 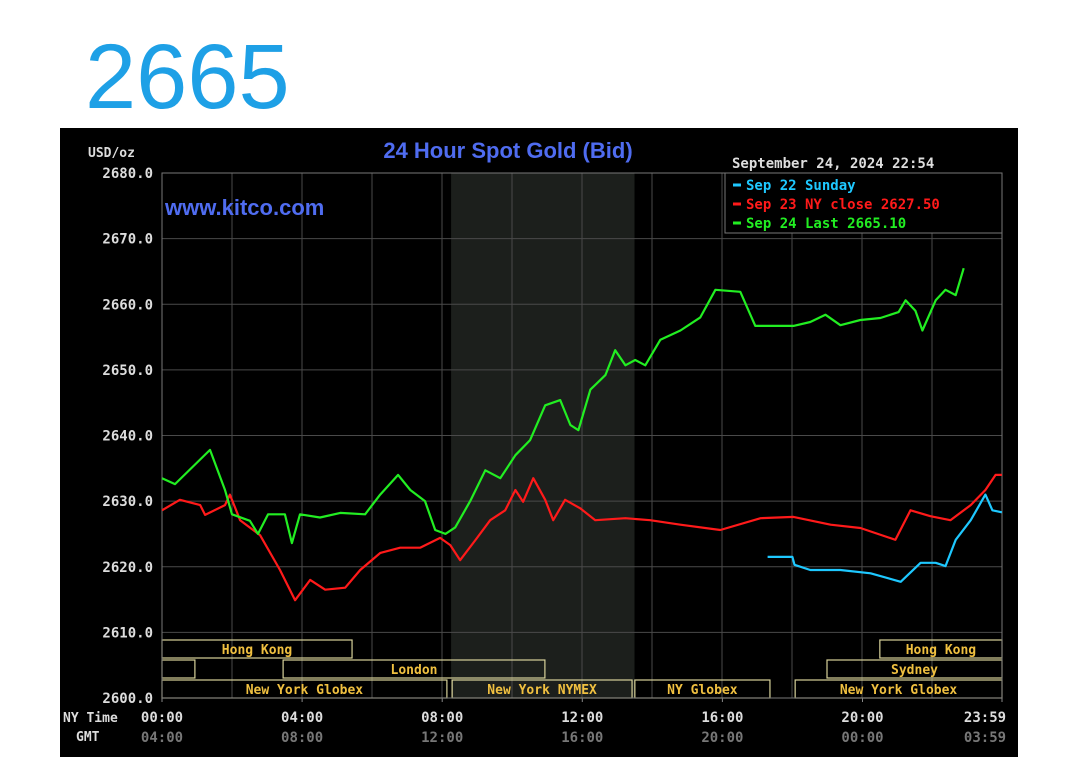 What do you see at coordinates (833, 164) in the screenshot?
I see `timestamp: September 24, 2024 22:54` at bounding box center [833, 164].